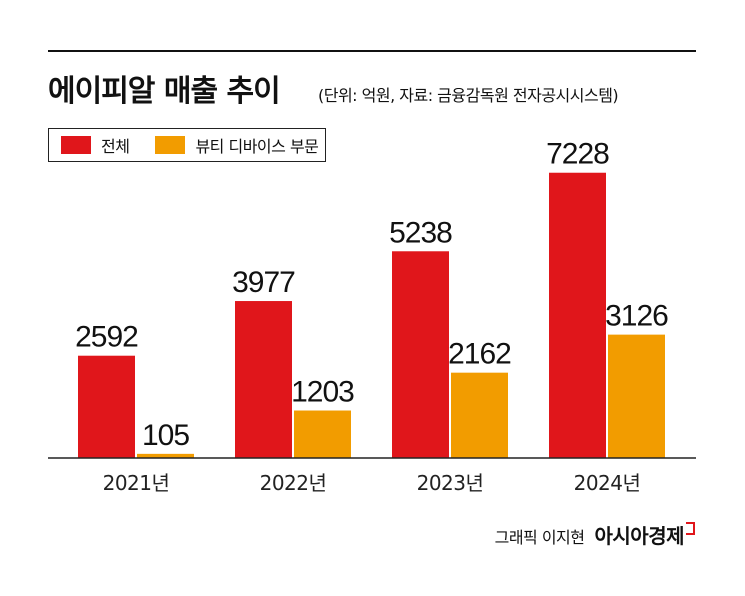 Image resolution: width=745 pixels, height=596 pixels. I want to click on chart-title: 에이피알 매출 추이, so click(164, 91).